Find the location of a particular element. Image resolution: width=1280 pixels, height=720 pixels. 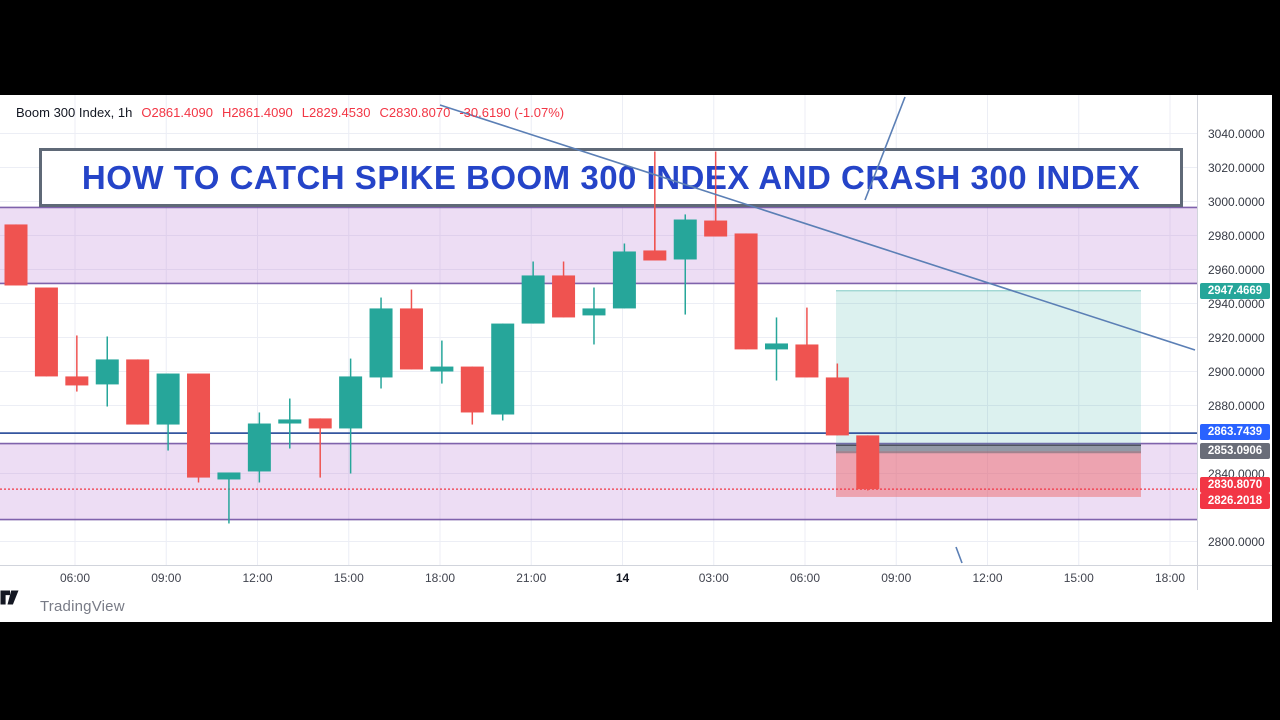

letterbox-top is located at coordinates (640, 47).